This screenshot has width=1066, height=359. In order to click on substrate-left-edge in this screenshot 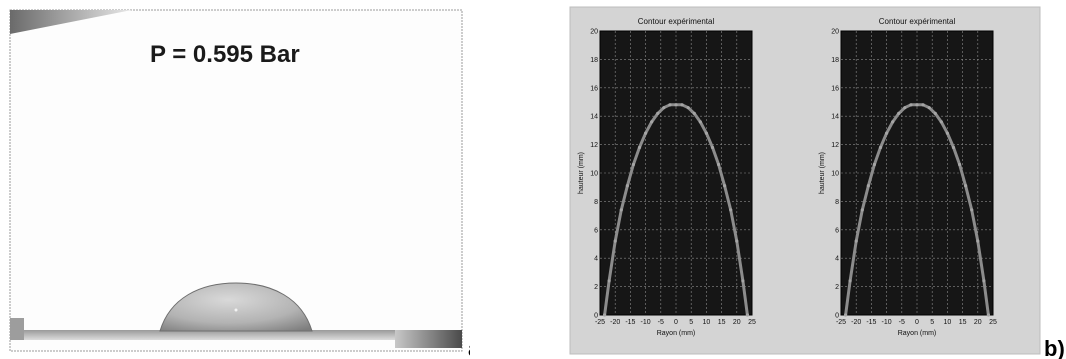, I will do `click(17, 329)`.